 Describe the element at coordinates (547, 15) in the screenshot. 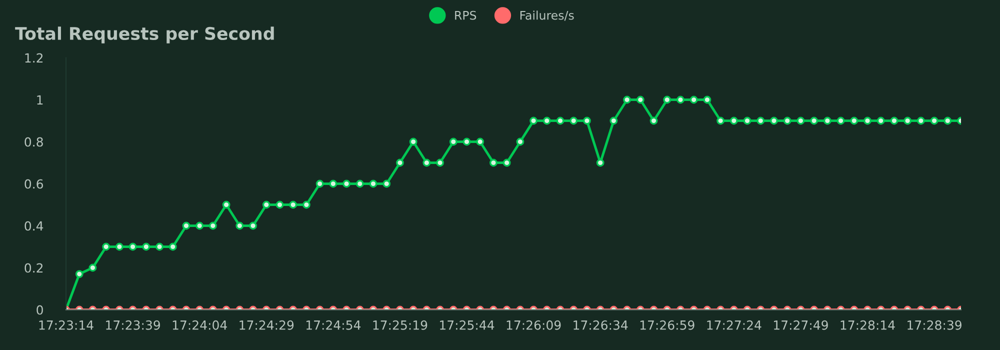

I see `legend-label: Failures/s` at that location.